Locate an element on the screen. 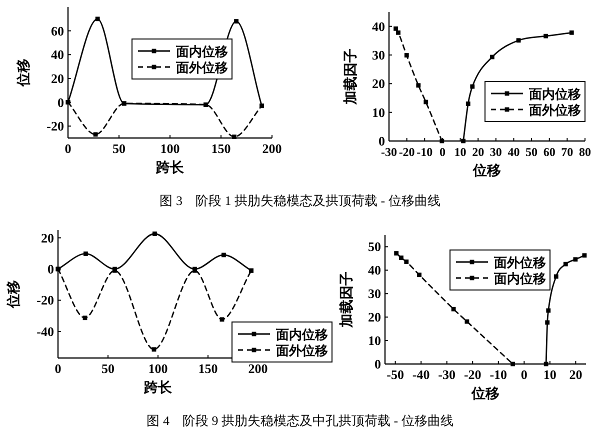  y-tick-label: -40 is located at coordinates (45, 331).